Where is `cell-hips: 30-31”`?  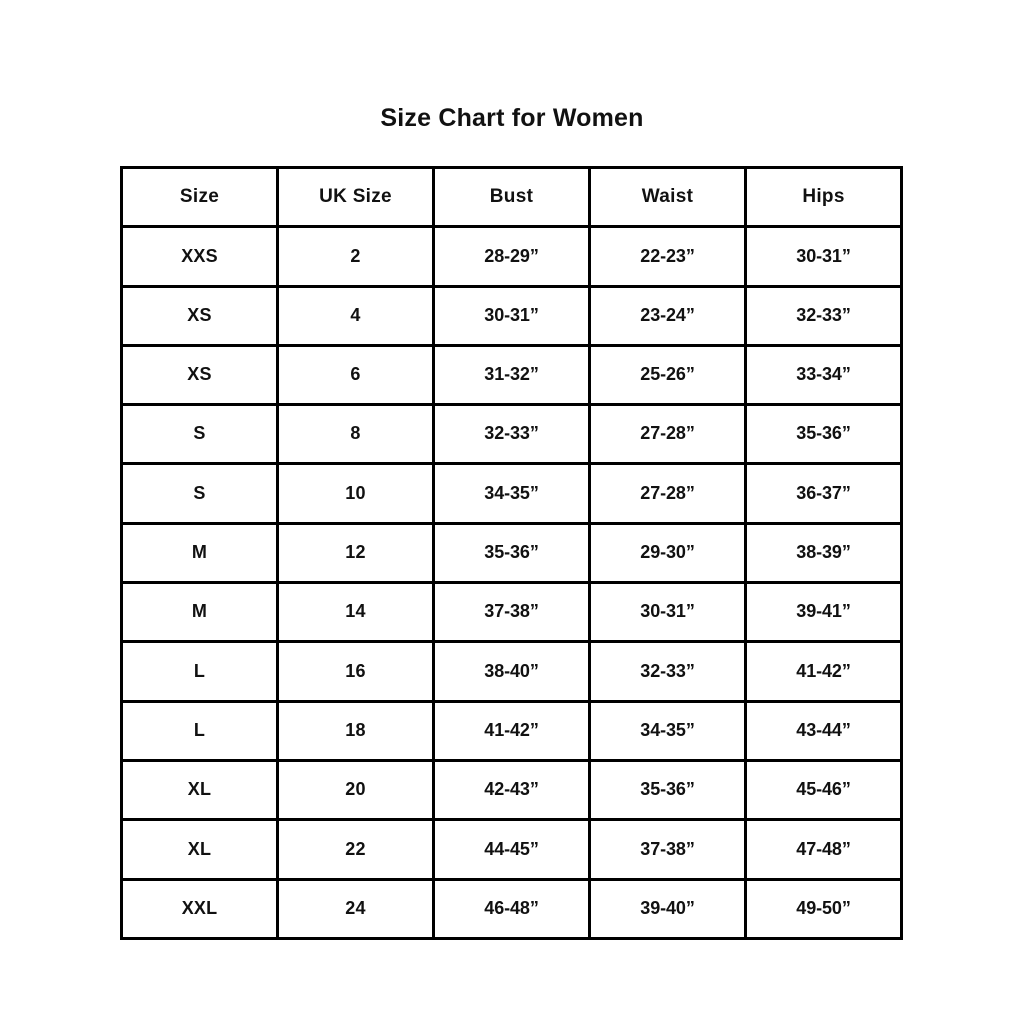 cell-hips: 30-31” is located at coordinates (823, 256).